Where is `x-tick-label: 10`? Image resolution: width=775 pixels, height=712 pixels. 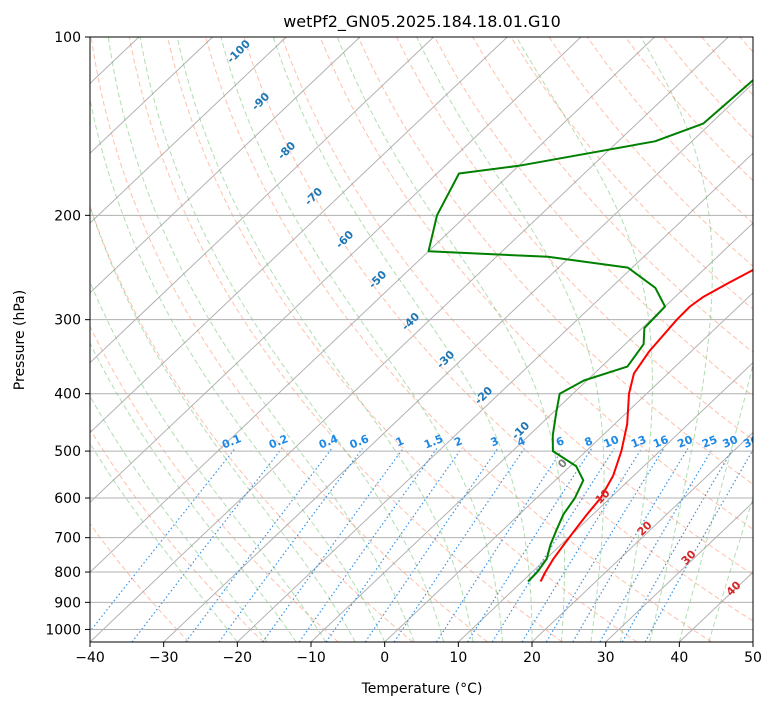 x-tick-label: 10 is located at coordinates (458, 658).